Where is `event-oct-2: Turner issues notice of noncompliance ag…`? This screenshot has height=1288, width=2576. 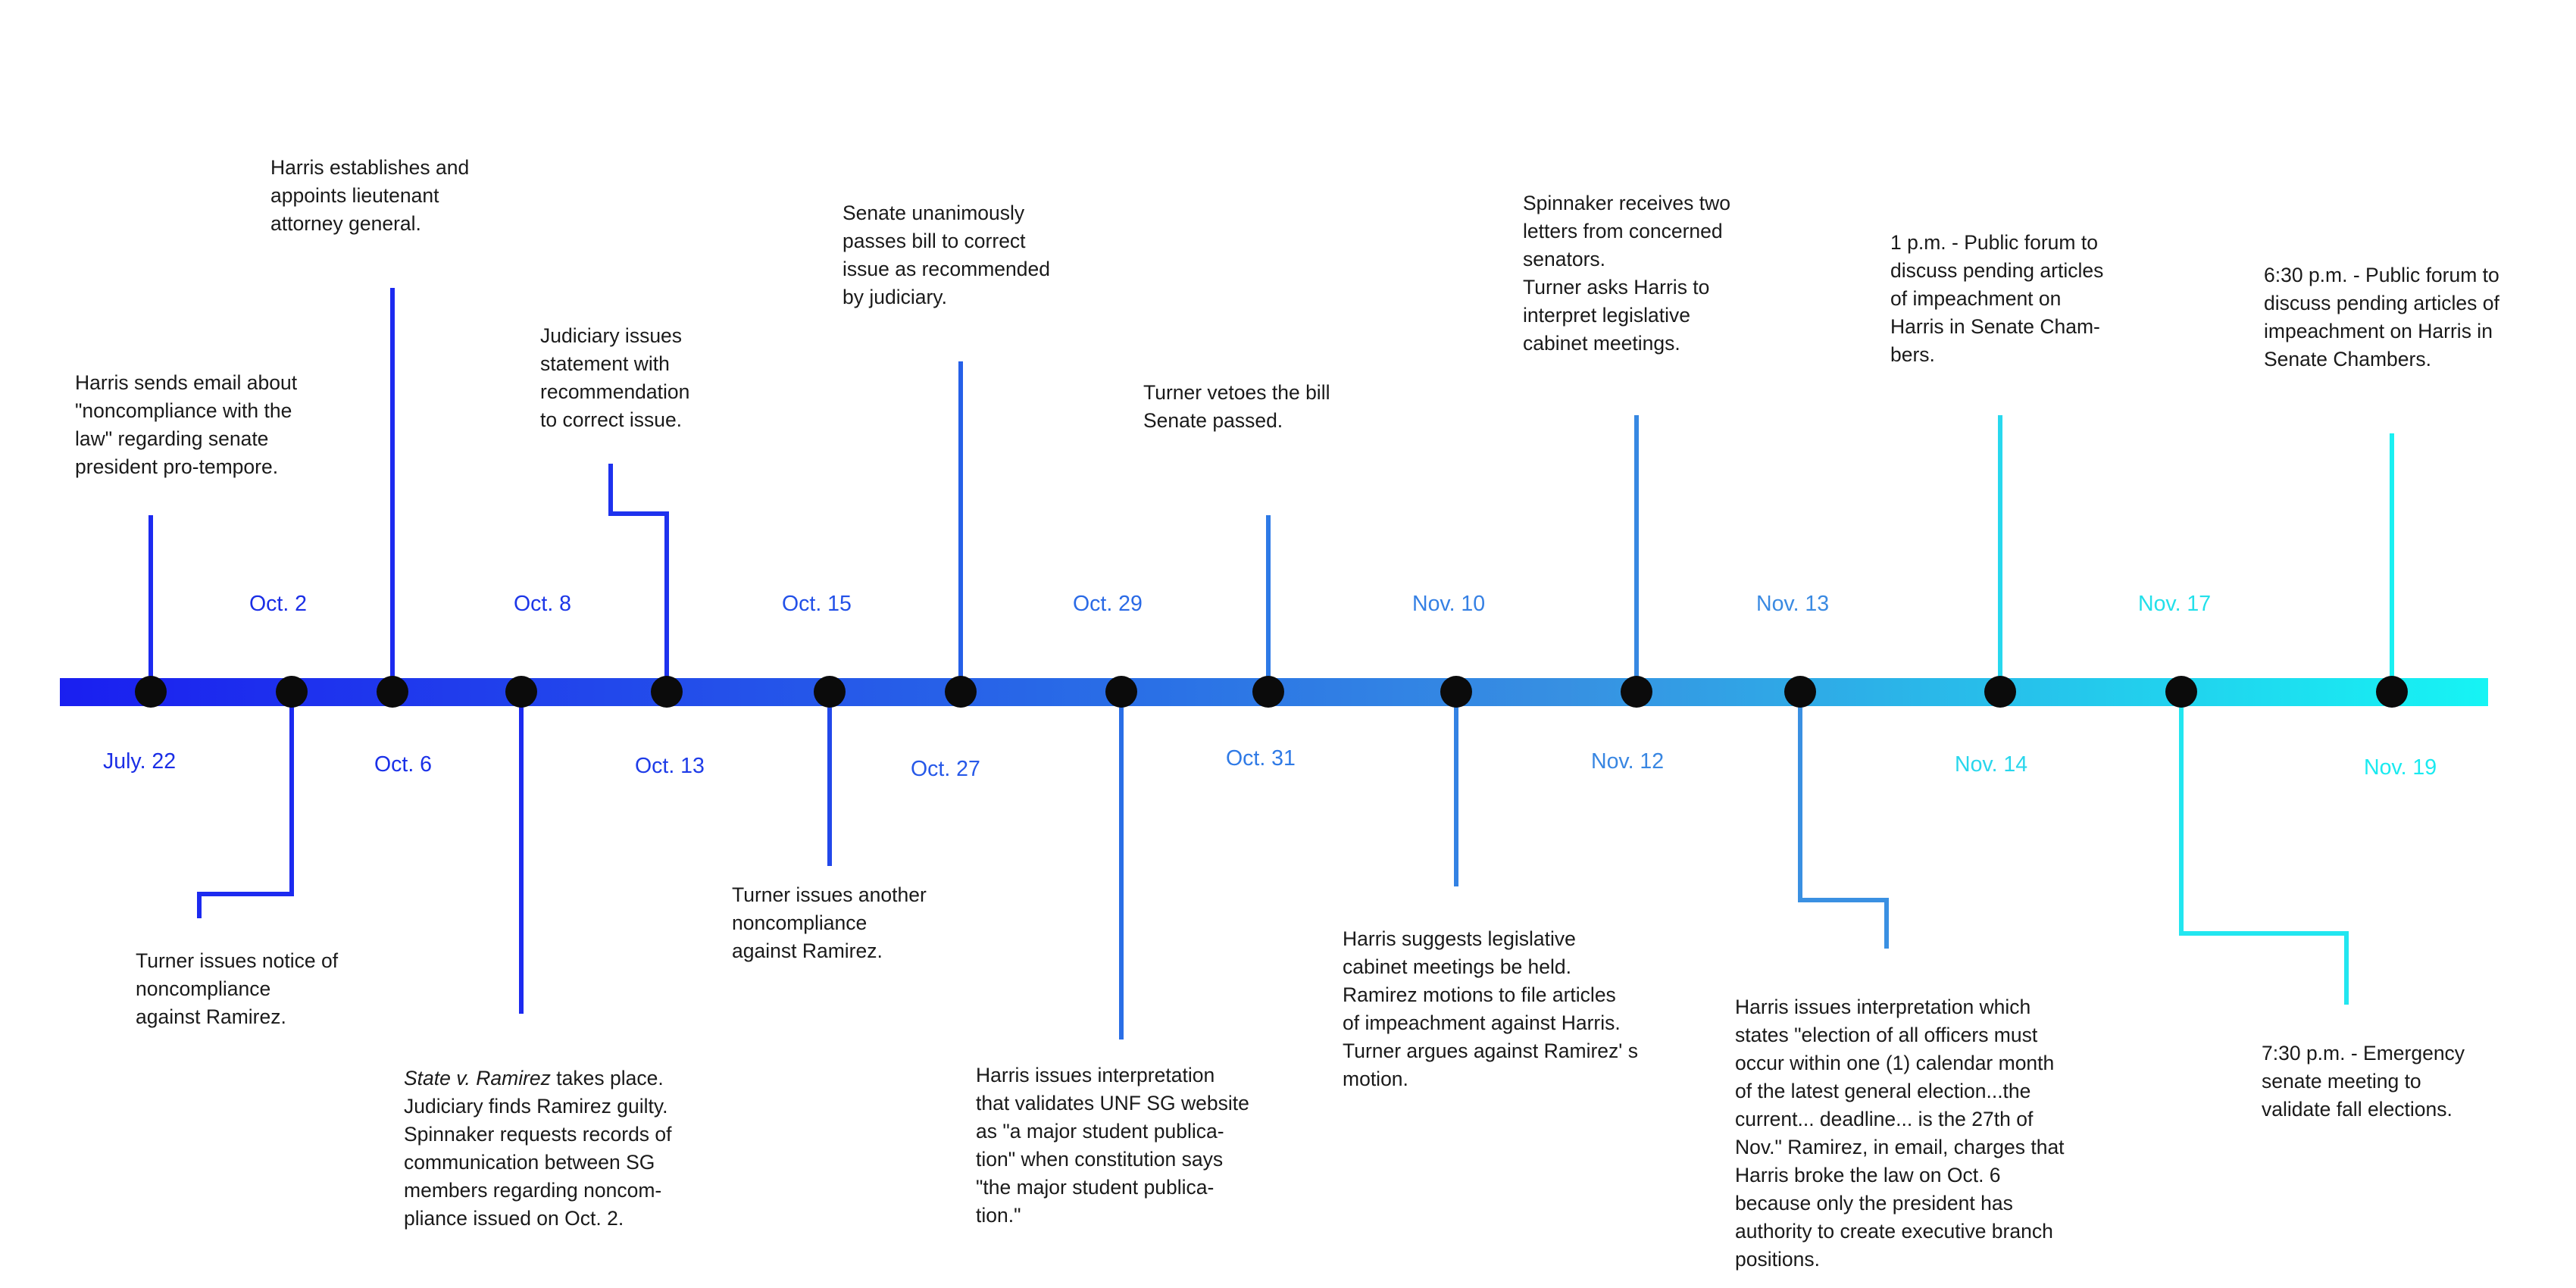
event-oct-2: Turner issues notice of noncompliance ag… is located at coordinates (238, 988).